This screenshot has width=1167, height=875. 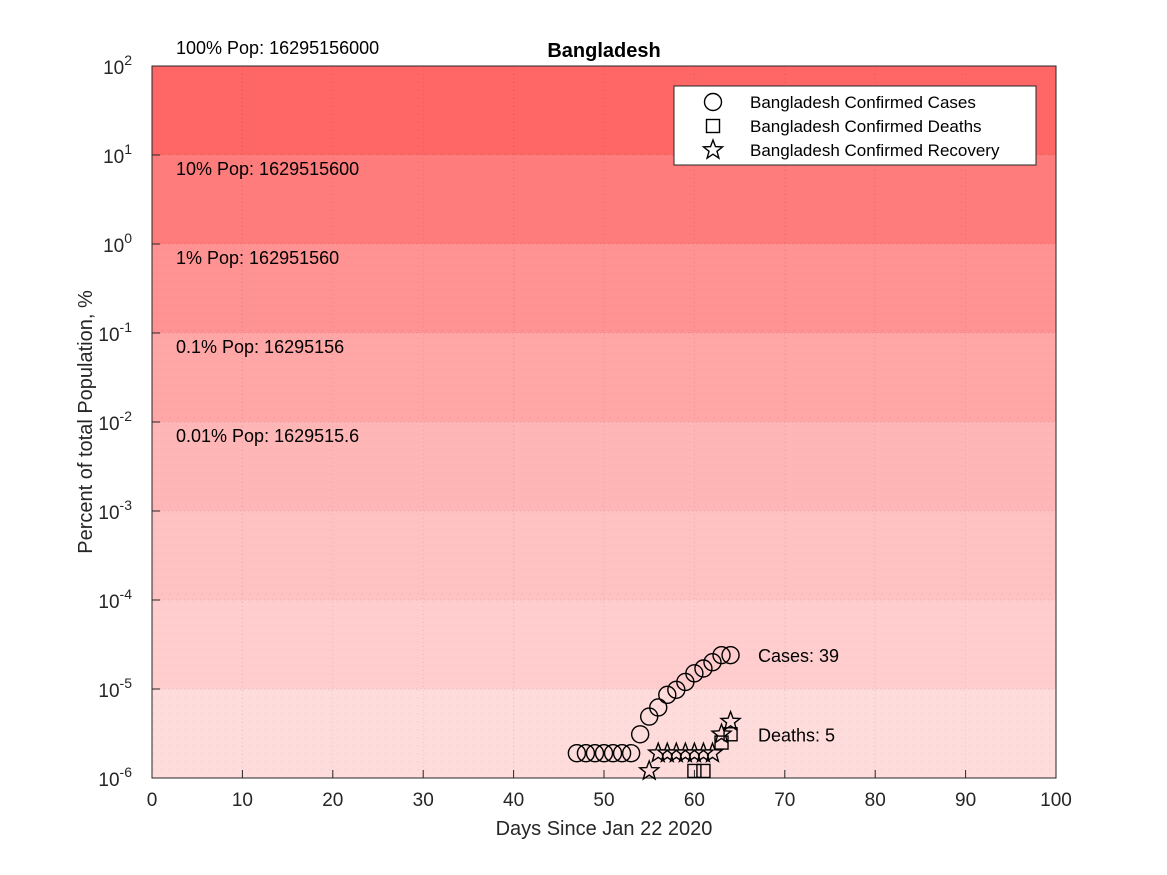 What do you see at coordinates (267, 436) in the screenshot?
I see `band-label: 0.01% Pop: 1629515.6` at bounding box center [267, 436].